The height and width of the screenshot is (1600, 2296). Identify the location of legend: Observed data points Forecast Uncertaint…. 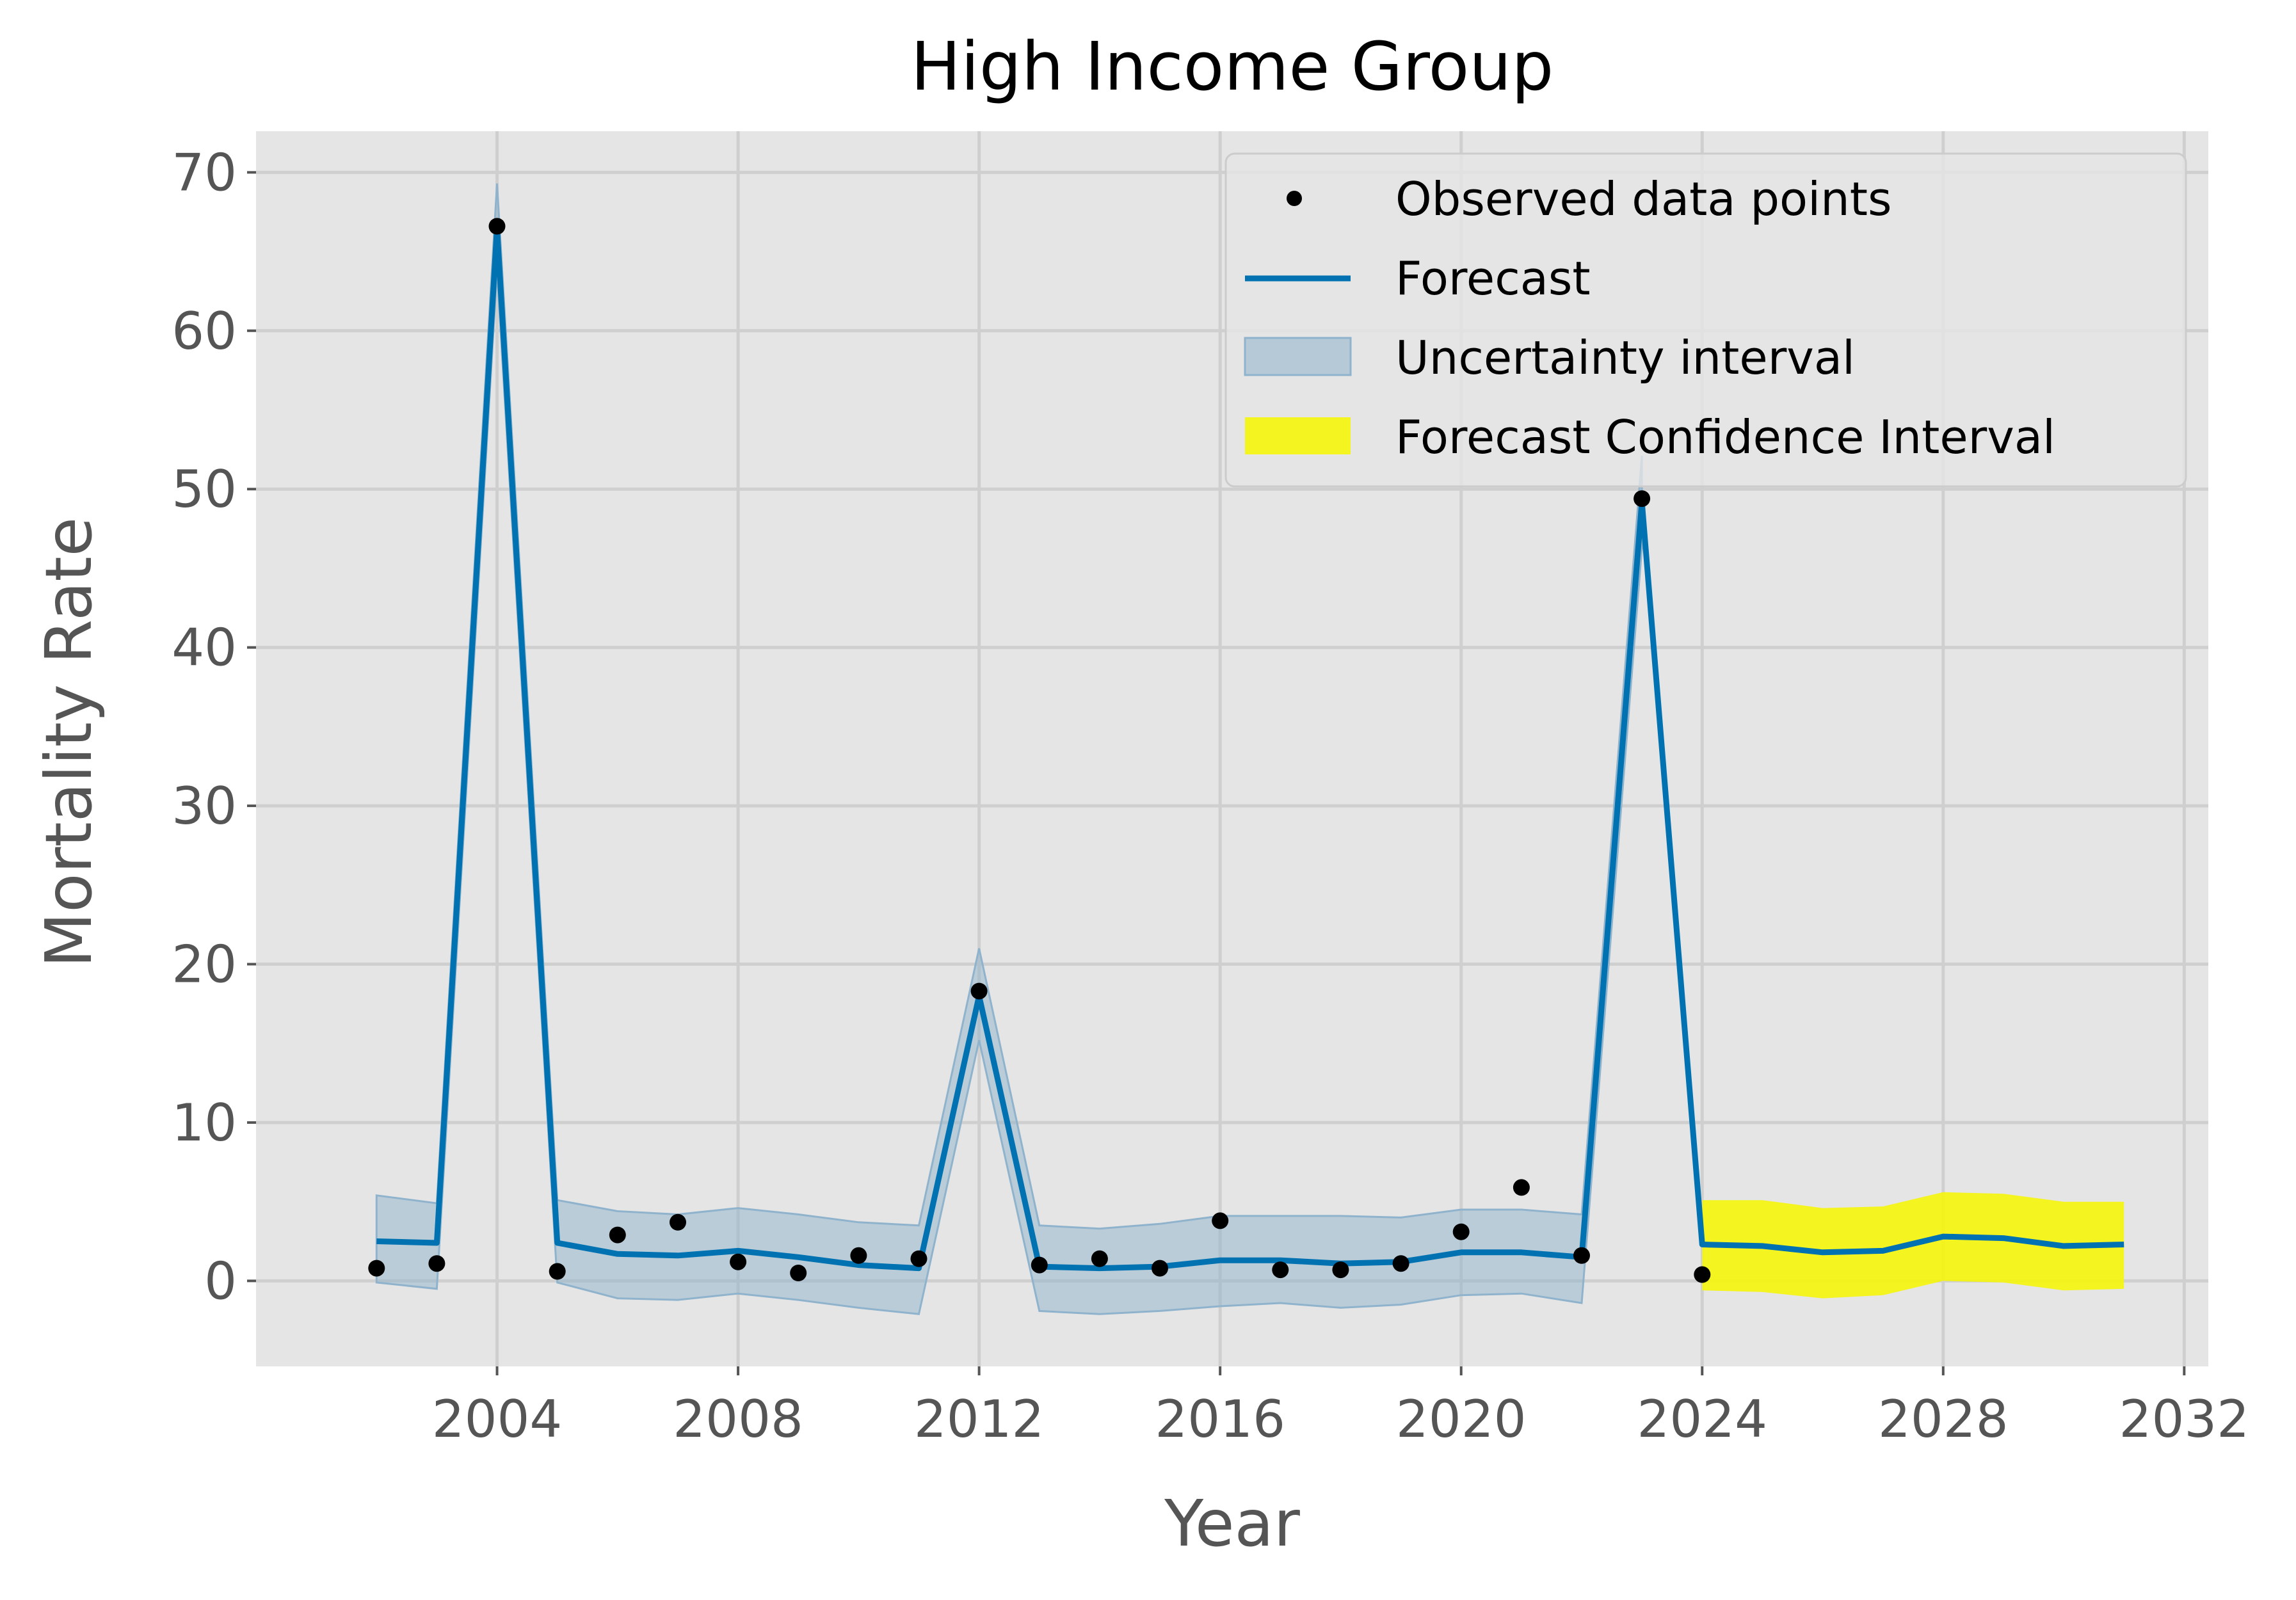
(1705, 320).